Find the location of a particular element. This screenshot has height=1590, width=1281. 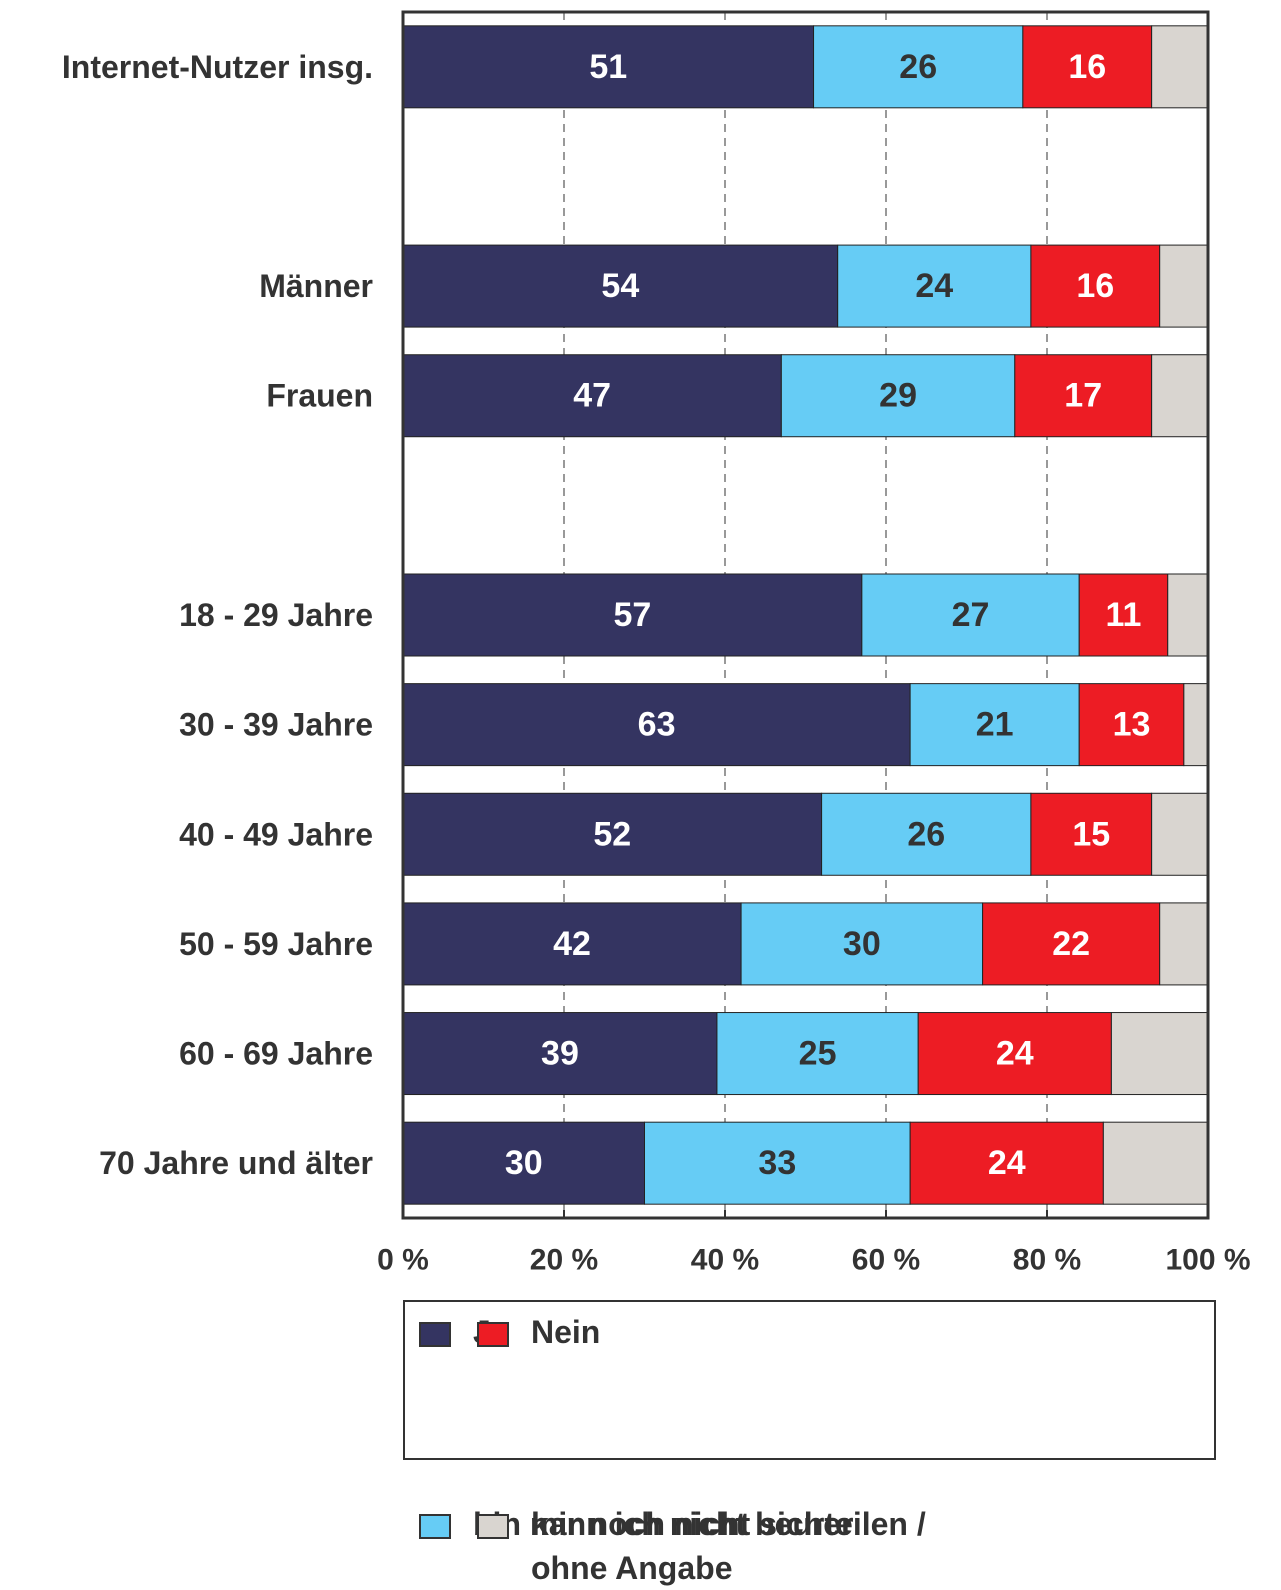

data-label: 54 is located at coordinates (620, 286).